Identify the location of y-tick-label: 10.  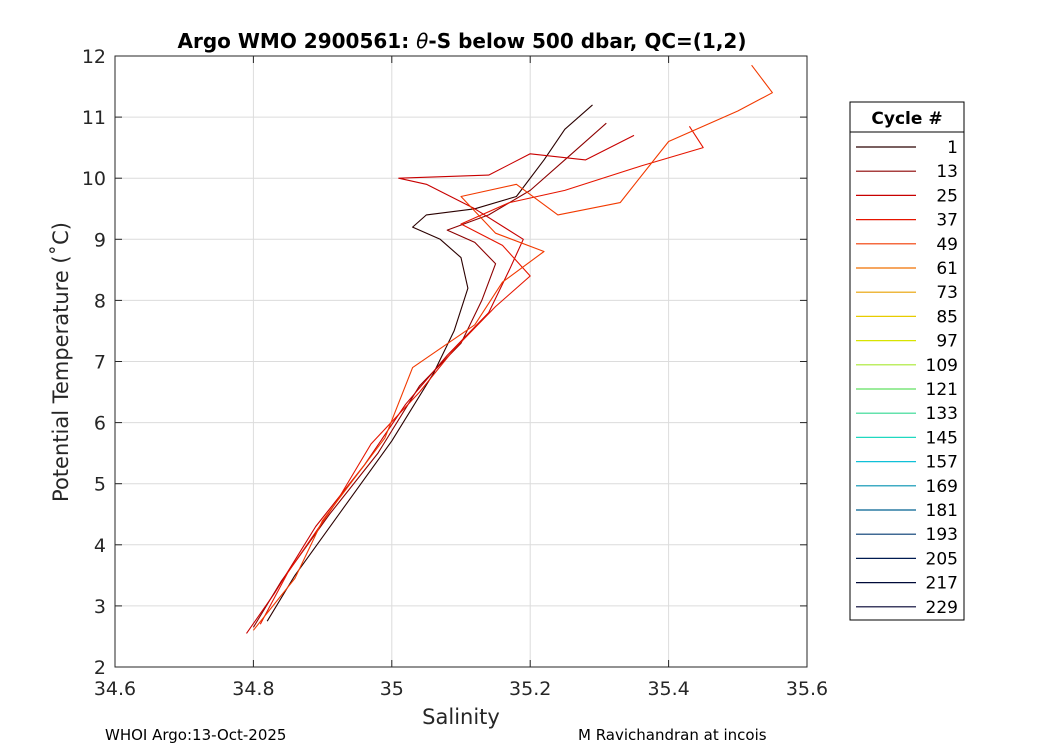
(94, 179).